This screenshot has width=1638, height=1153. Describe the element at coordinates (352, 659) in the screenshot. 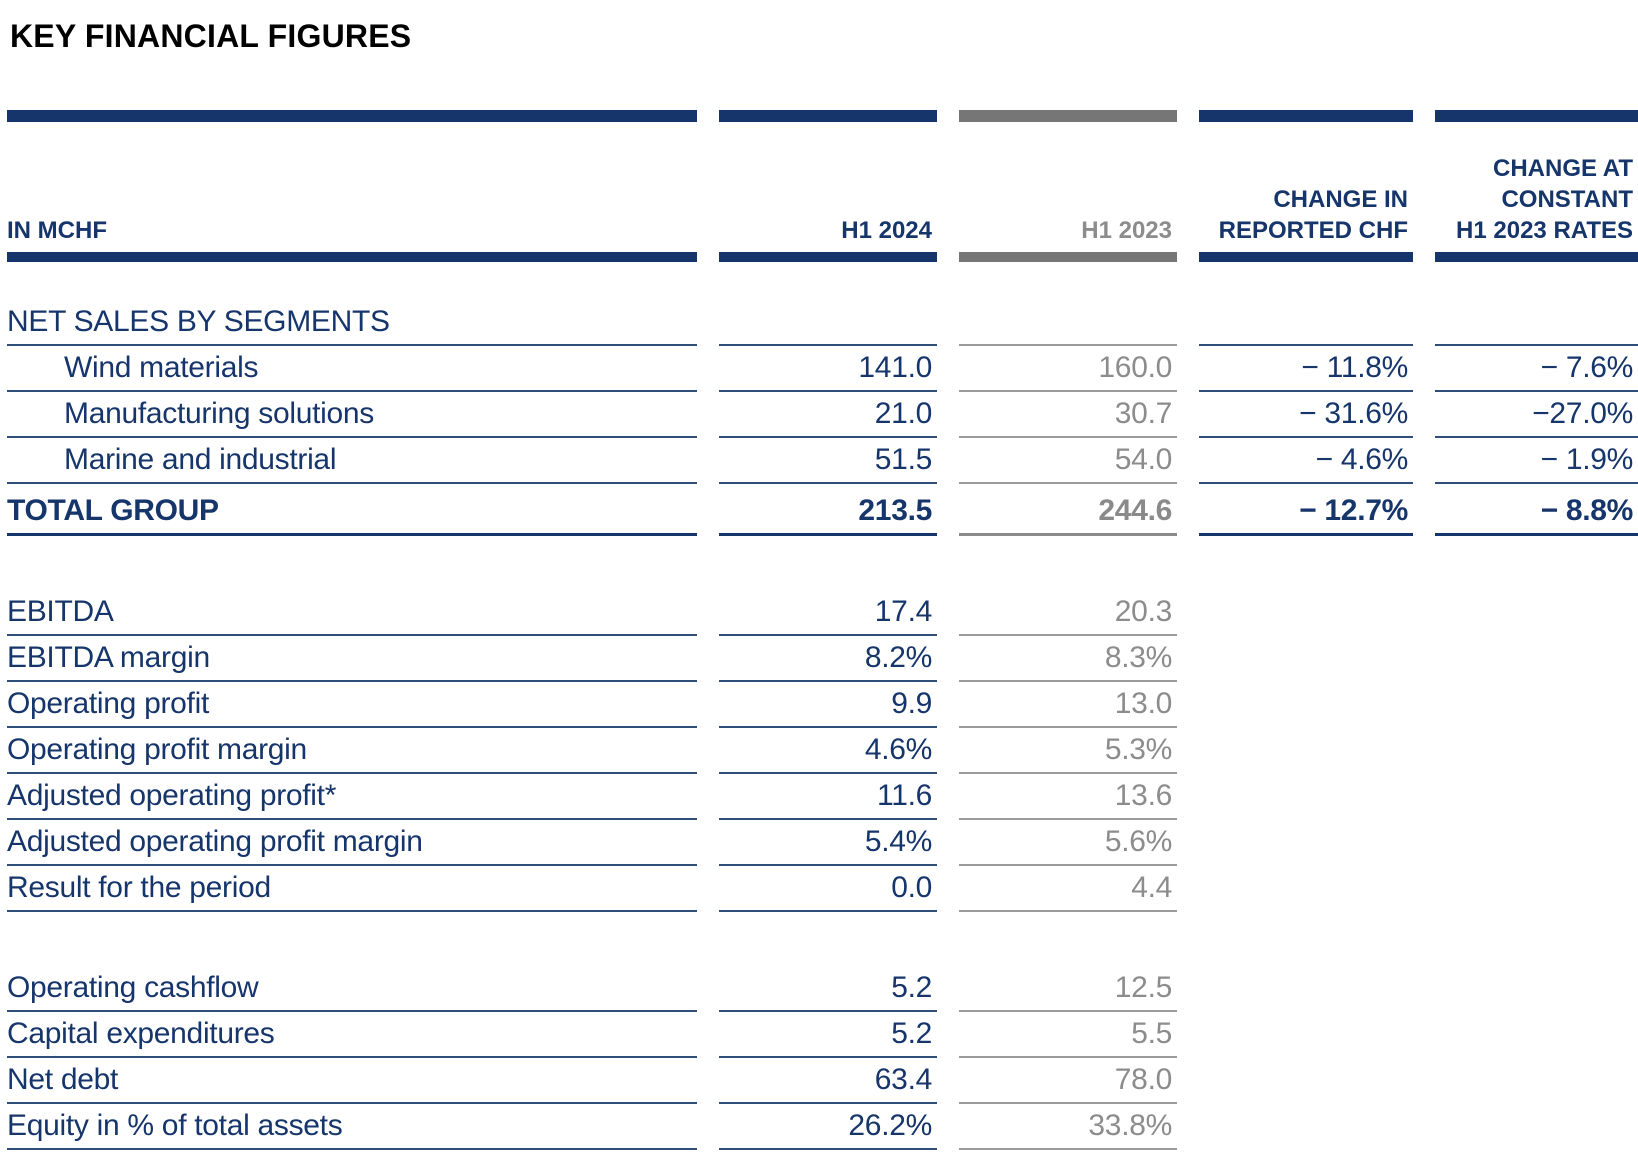

I see `row-label: EBITDA margin` at that location.